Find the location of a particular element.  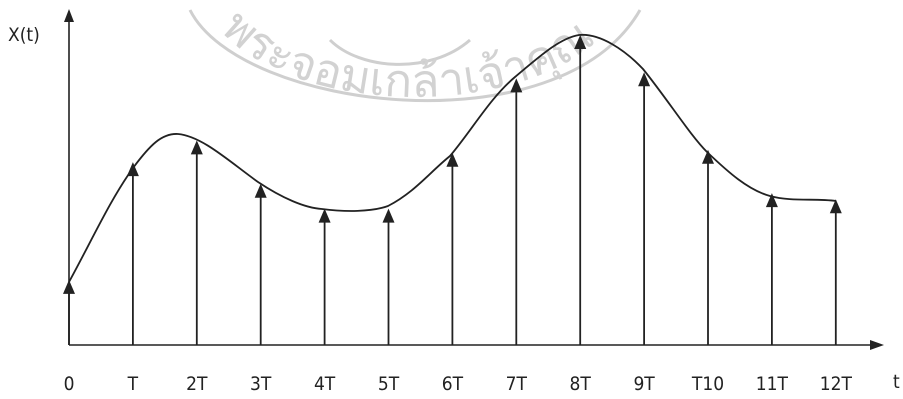

x-tick-label-0: 0 is located at coordinates (69, 384).